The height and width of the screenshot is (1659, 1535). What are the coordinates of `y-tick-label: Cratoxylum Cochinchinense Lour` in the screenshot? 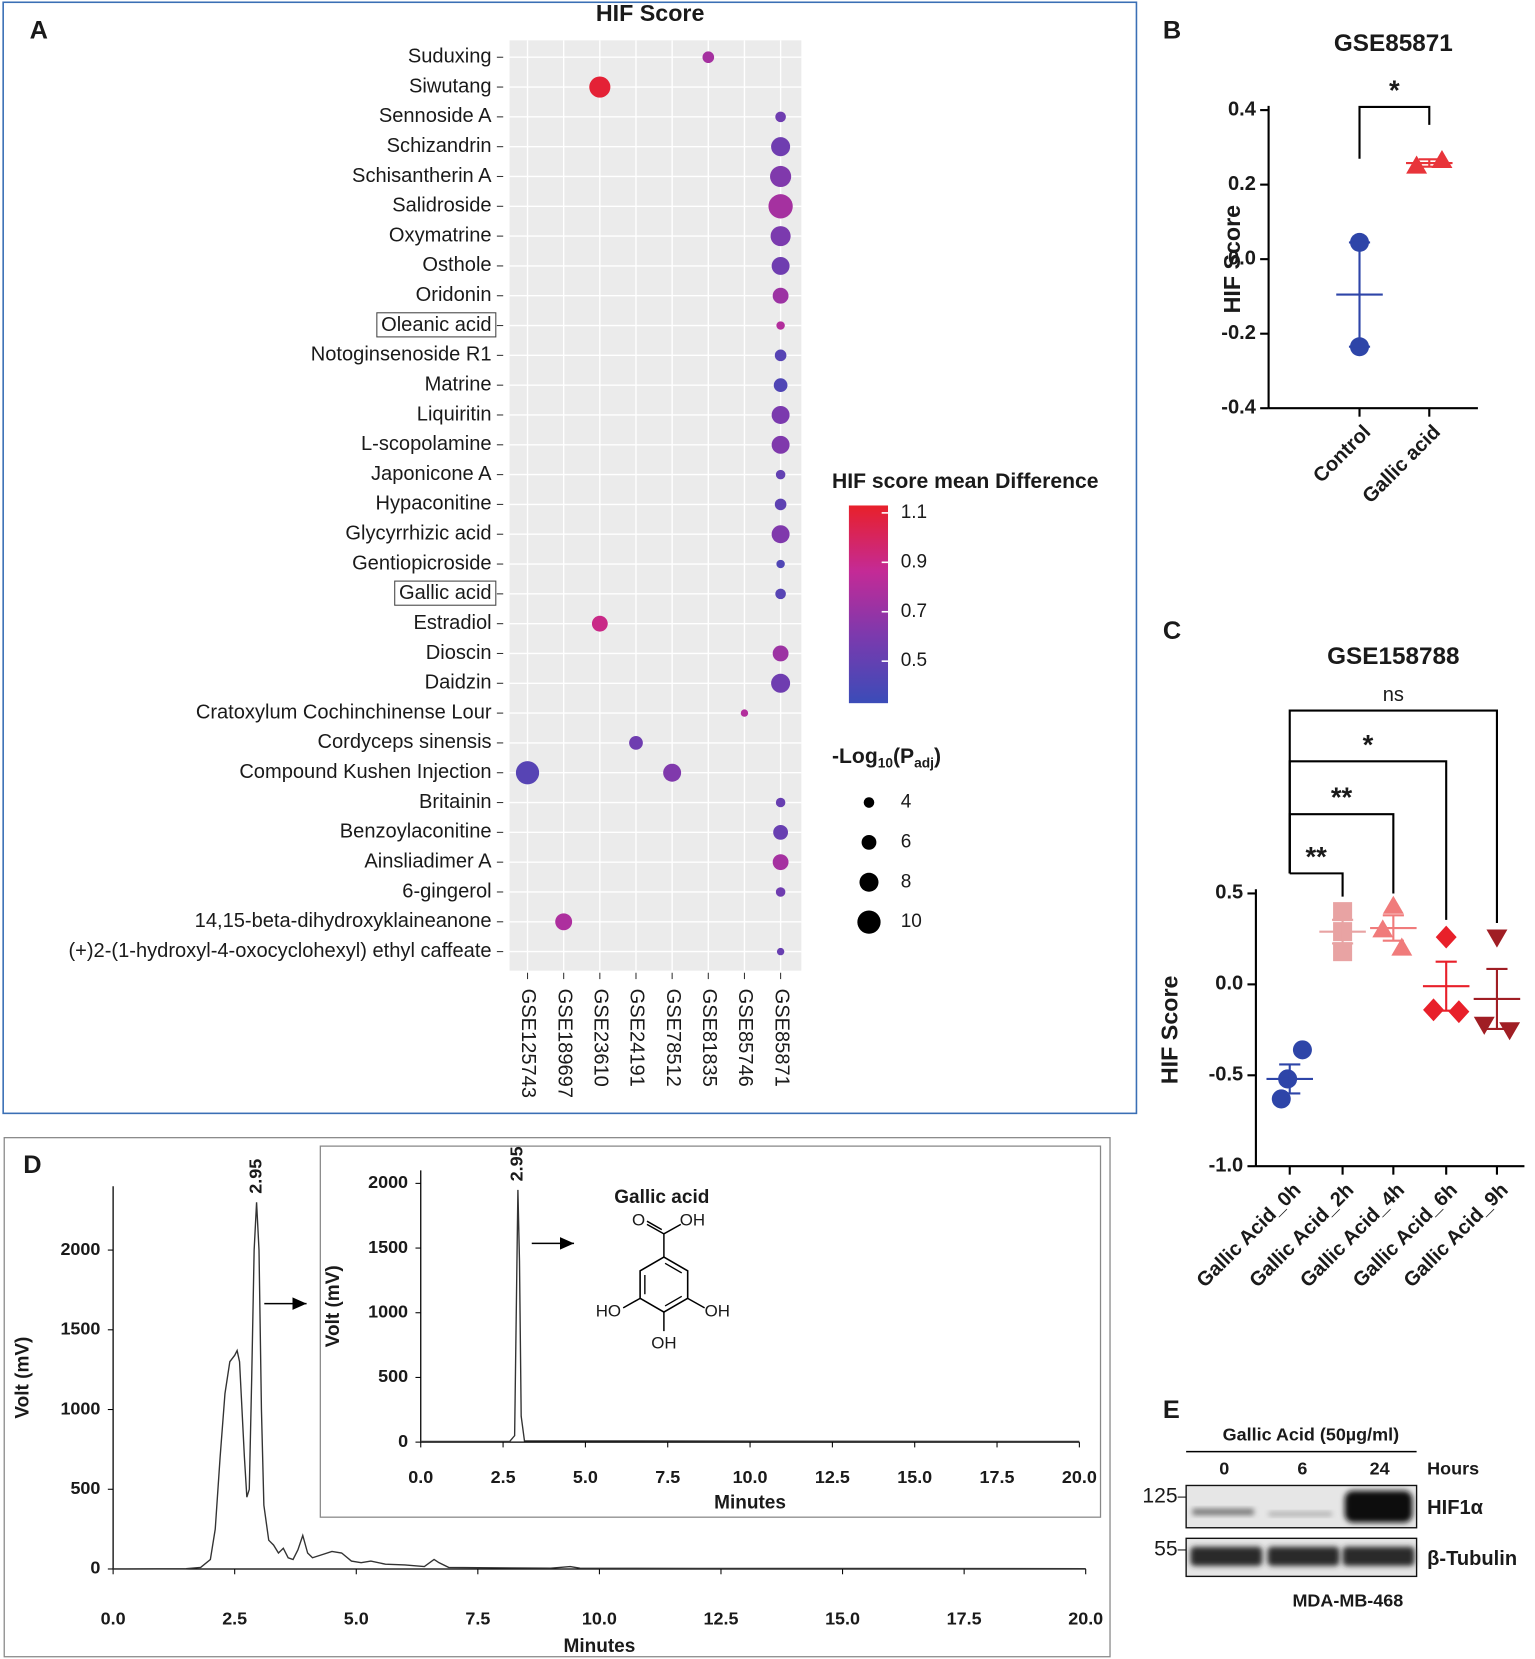 It's located at (344, 712).